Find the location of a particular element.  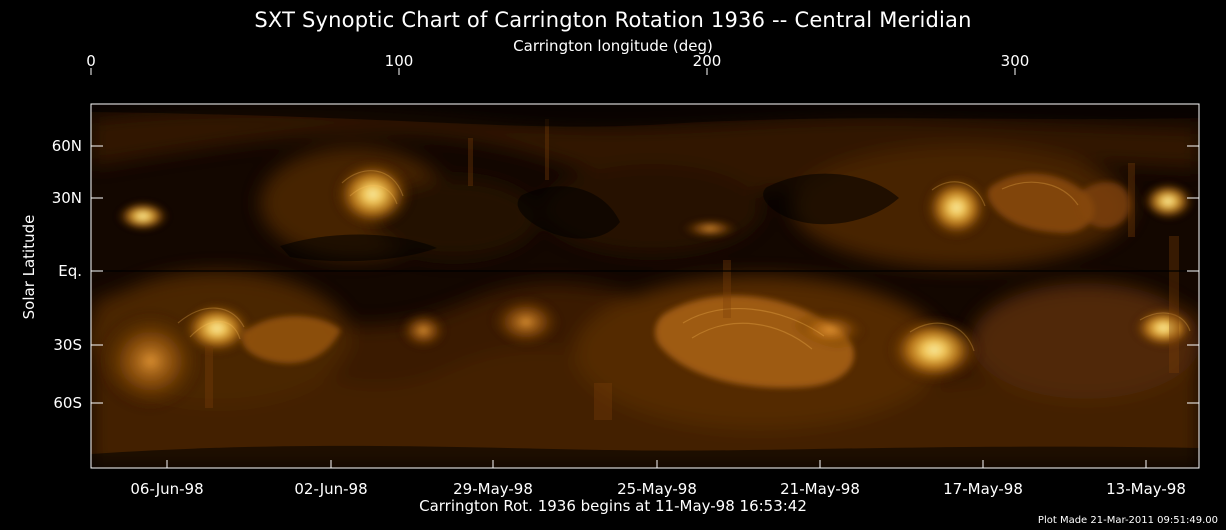

left-tick-label-30n: 30N is located at coordinates (66, 198).